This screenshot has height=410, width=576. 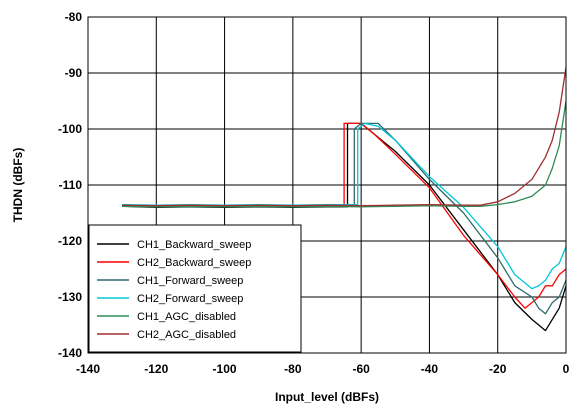 What do you see at coordinates (186, 335) in the screenshot?
I see `legend-label: CH2_AGC_disabled` at bounding box center [186, 335].